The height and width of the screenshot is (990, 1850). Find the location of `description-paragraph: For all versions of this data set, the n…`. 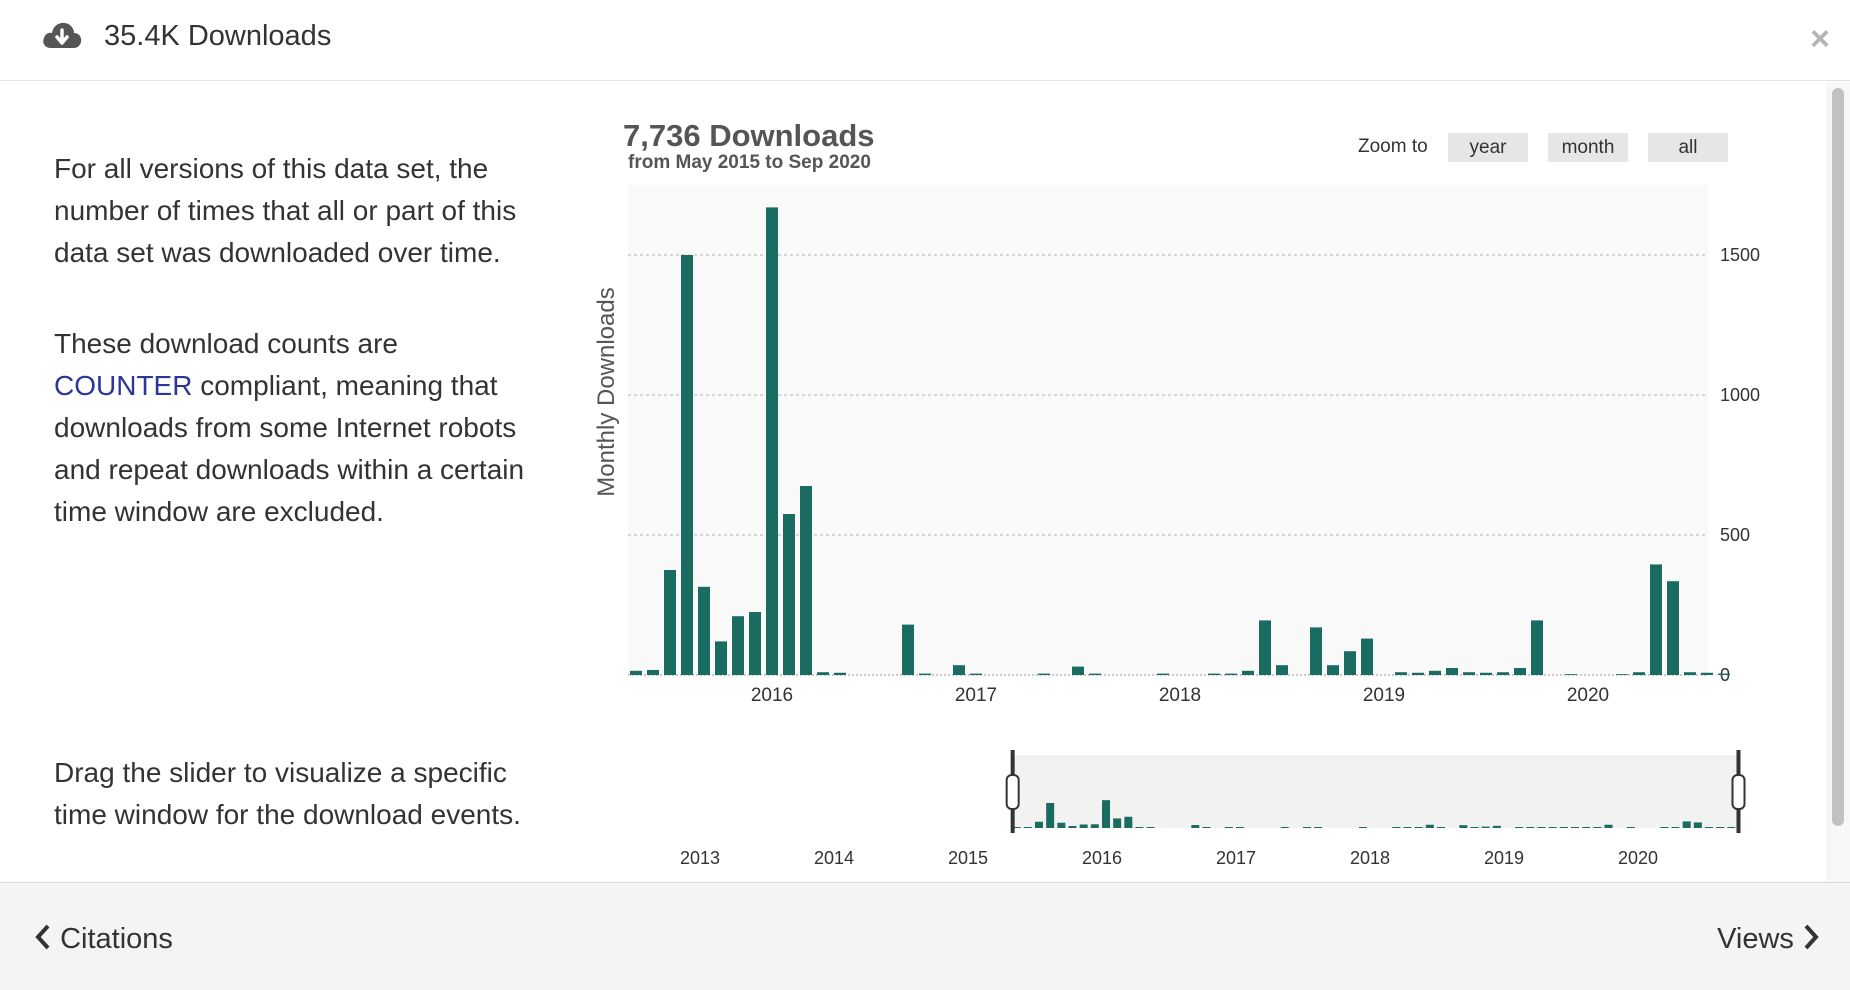

description-paragraph: For all versions of this data set, the n… is located at coordinates (285, 210).